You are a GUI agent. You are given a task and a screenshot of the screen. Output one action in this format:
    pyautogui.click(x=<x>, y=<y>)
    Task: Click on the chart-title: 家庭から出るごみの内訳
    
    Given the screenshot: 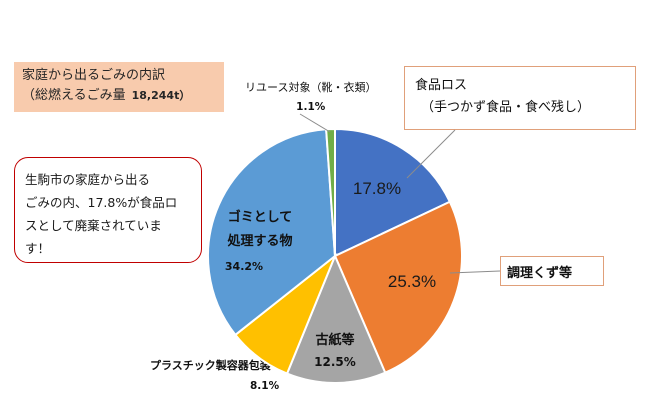 What is the action you would take?
    pyautogui.click(x=94, y=75)
    